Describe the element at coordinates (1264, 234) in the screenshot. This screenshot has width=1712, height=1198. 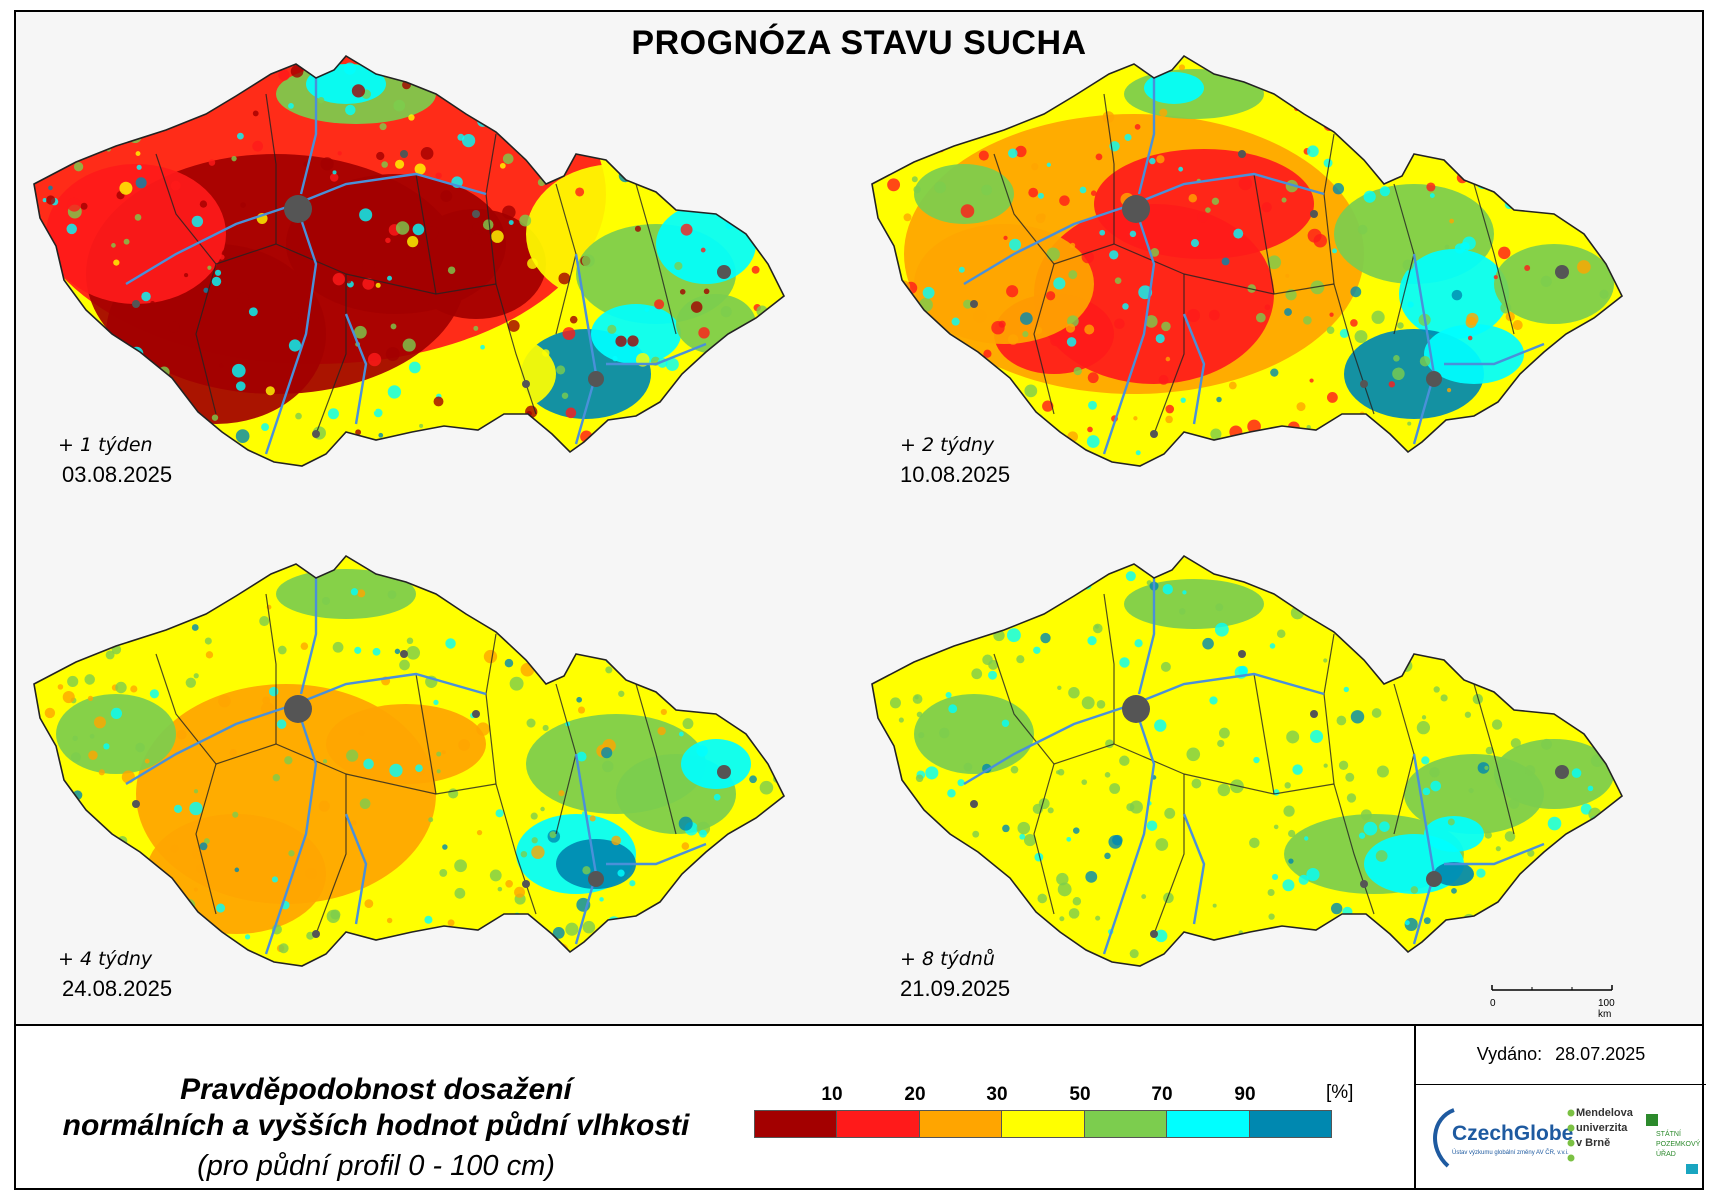
I see `district-border` at that location.